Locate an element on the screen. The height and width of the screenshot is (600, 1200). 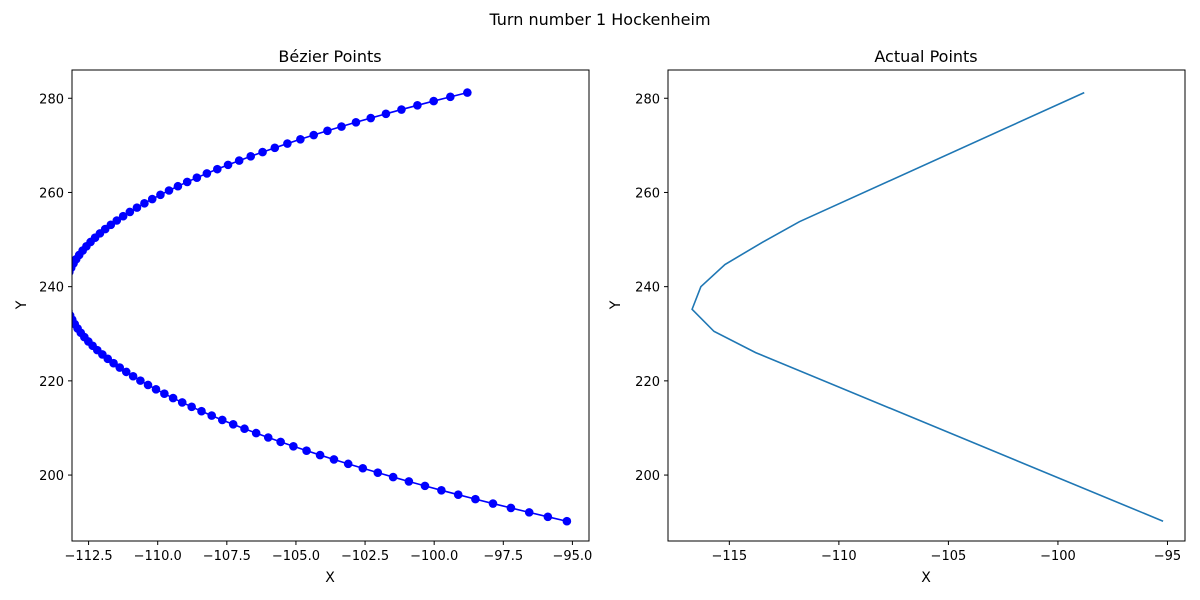
bezier-y-tick-label: 200 is located at coordinates (51, 476).